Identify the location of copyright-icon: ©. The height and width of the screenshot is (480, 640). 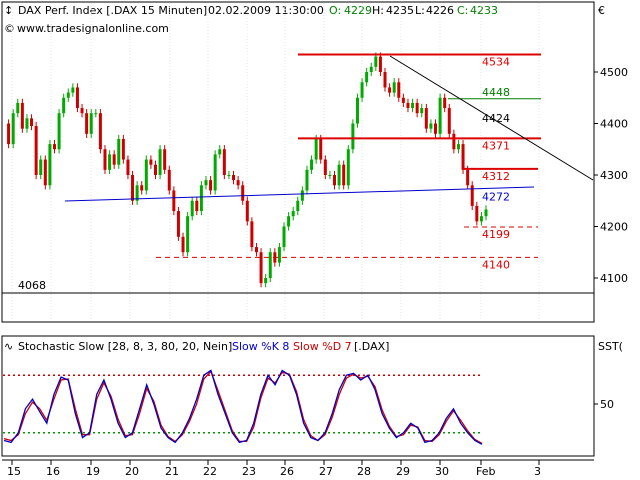
(9, 28).